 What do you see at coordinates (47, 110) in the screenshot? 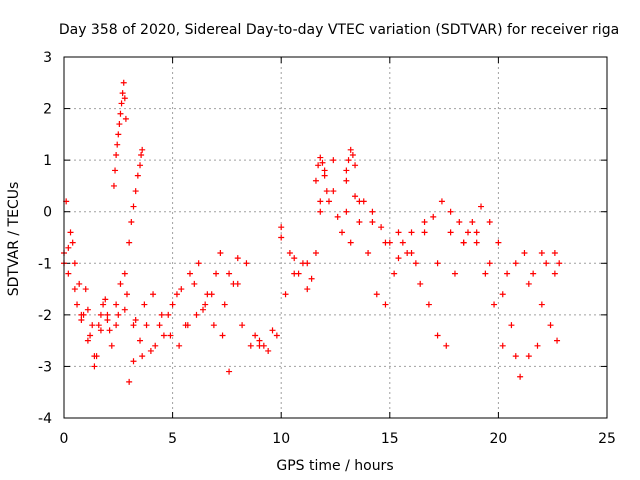
I see `y-tick-label: 2` at bounding box center [47, 110].